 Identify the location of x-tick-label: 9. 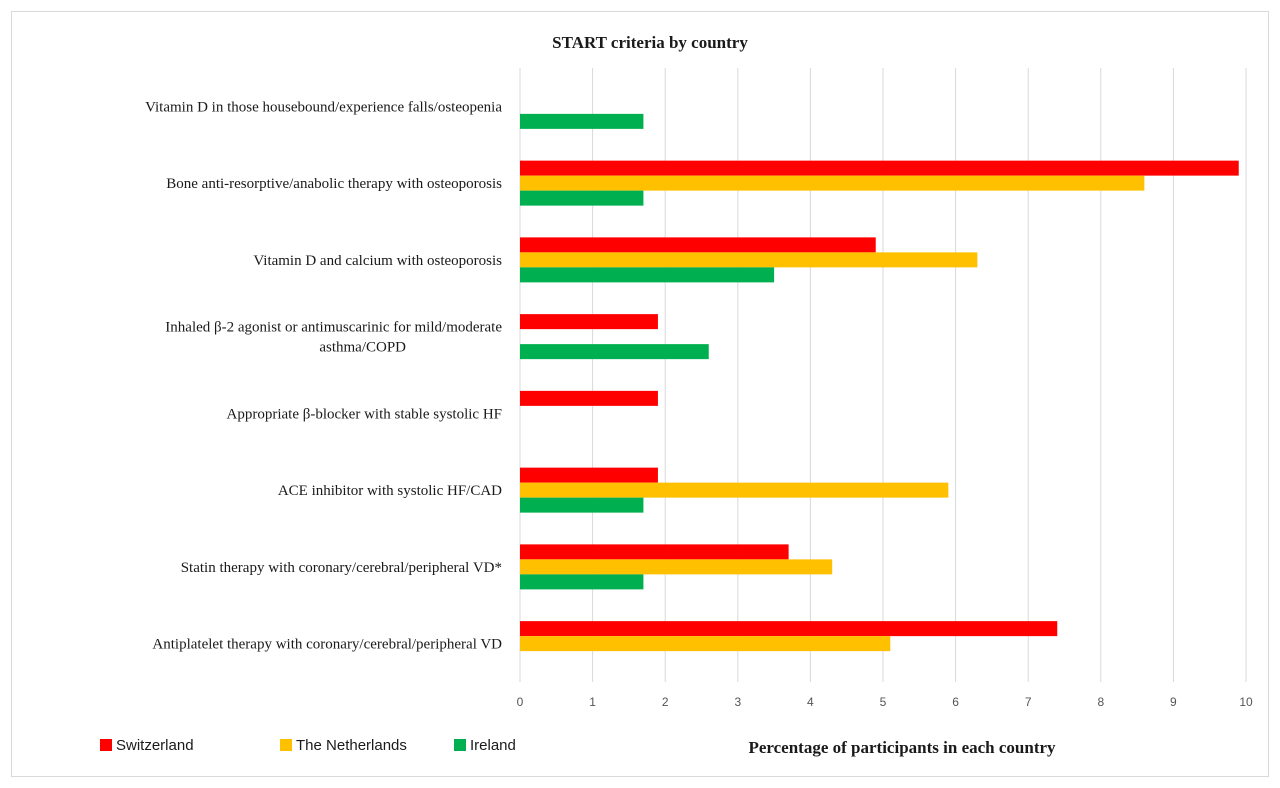
(1173, 702).